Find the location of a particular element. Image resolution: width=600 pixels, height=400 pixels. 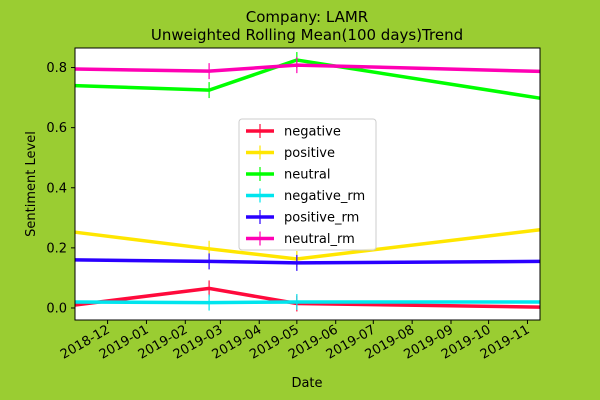

legend-label-neutral_rm: neutral_rm is located at coordinates (319, 239).